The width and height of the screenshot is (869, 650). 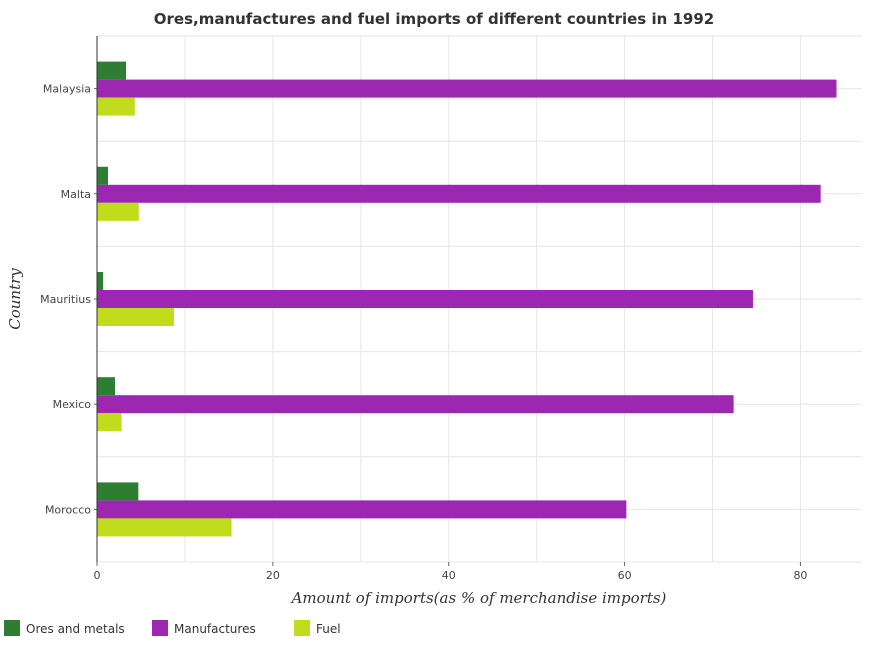 I want to click on bar-ores-and-metals-malta, so click(x=102, y=175).